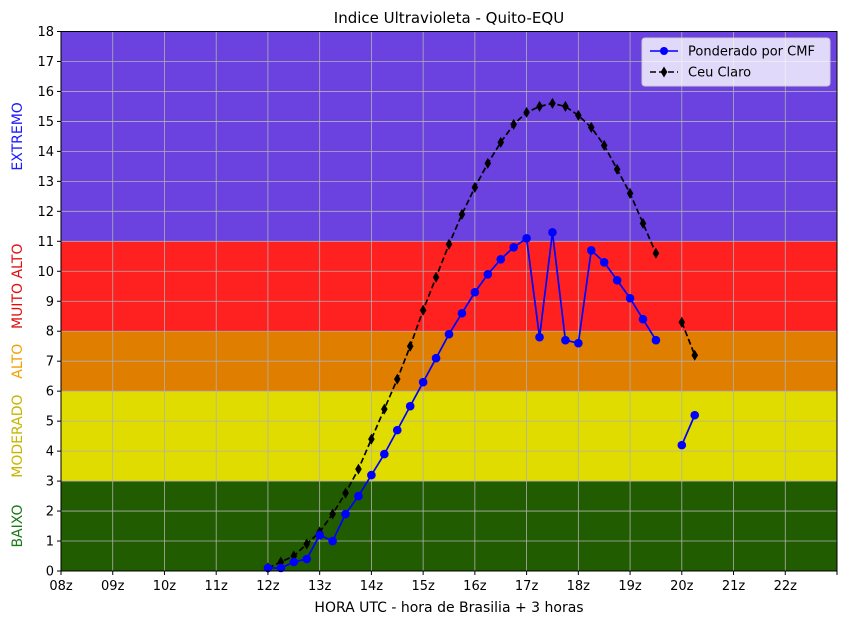 The width and height of the screenshot is (849, 625). I want to click on legend-marker-ceu-claro, so click(664, 72).